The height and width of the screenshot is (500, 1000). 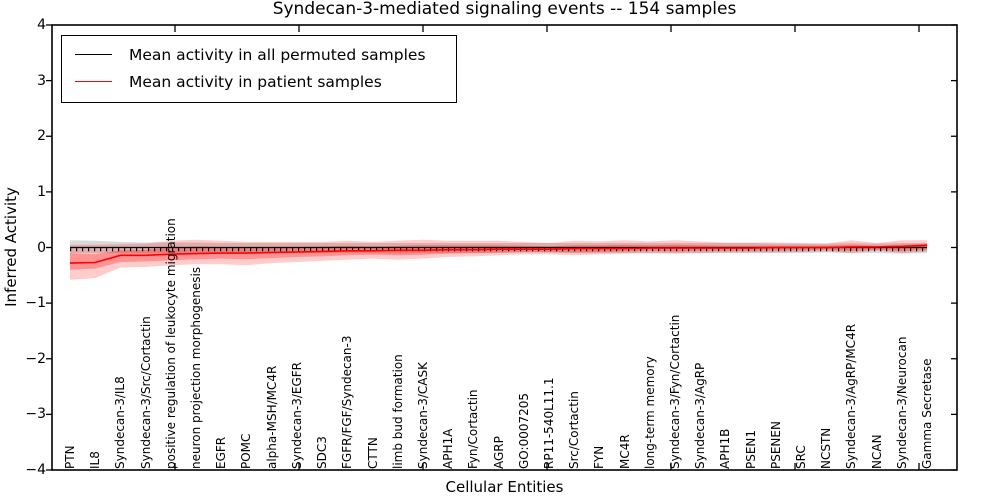 I want to click on x-tick-label: AGRP, so click(x=498, y=452).